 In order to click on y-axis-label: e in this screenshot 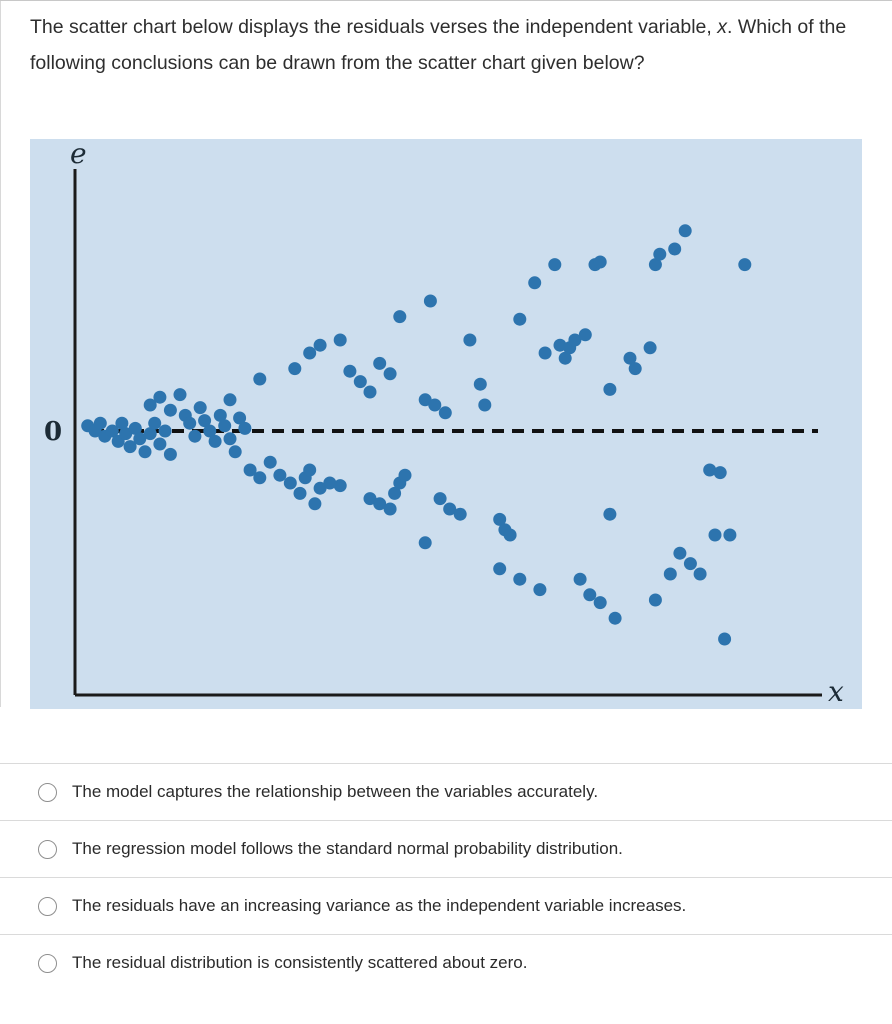, I will do `click(78, 154)`.